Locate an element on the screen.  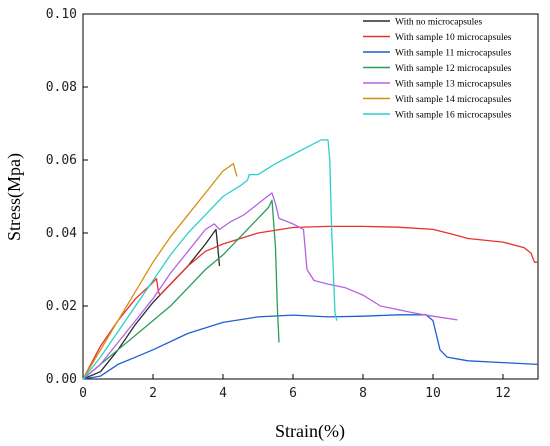
x-tick-label: 2 is located at coordinates (153, 393).